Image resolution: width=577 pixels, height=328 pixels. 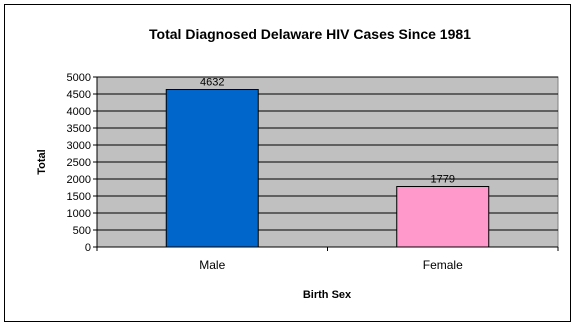 I want to click on x-tick-label: Female, so click(x=443, y=265).